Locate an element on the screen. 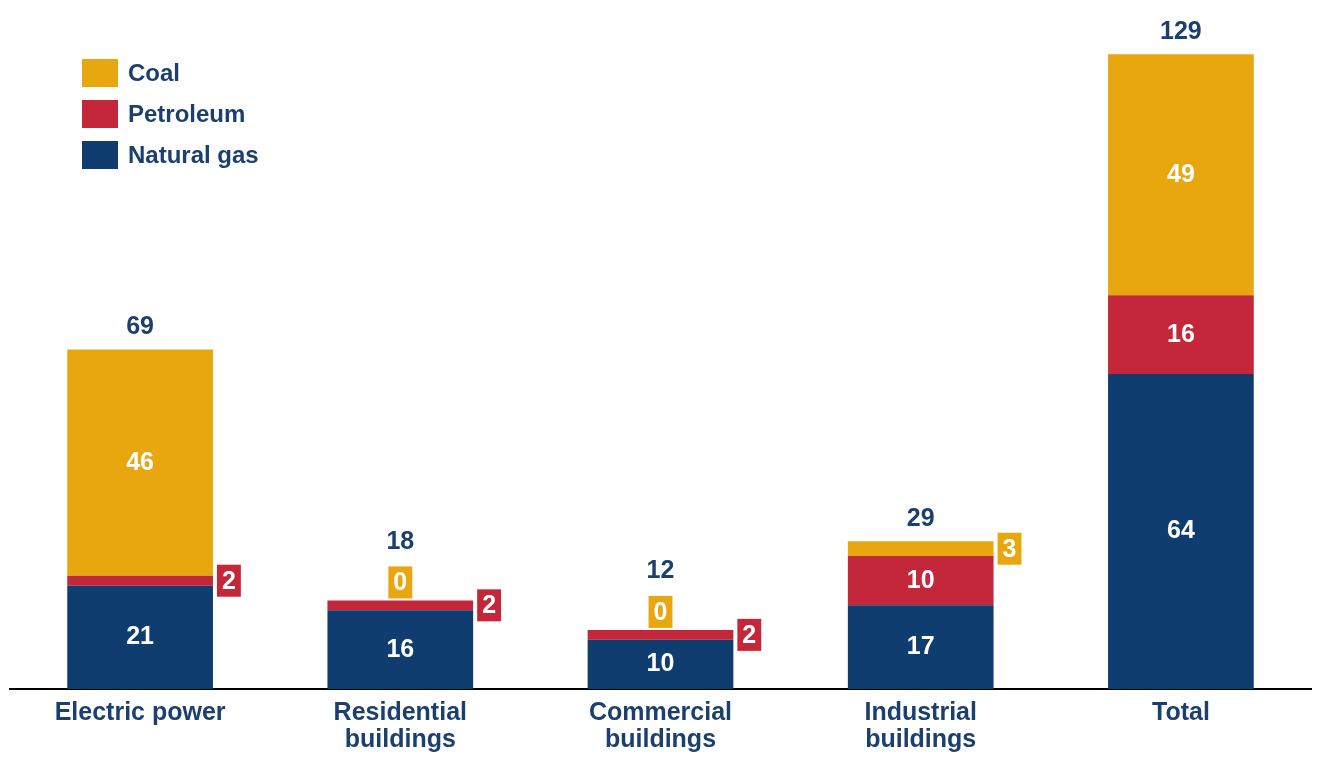  data-label: 64 is located at coordinates (1180, 529).